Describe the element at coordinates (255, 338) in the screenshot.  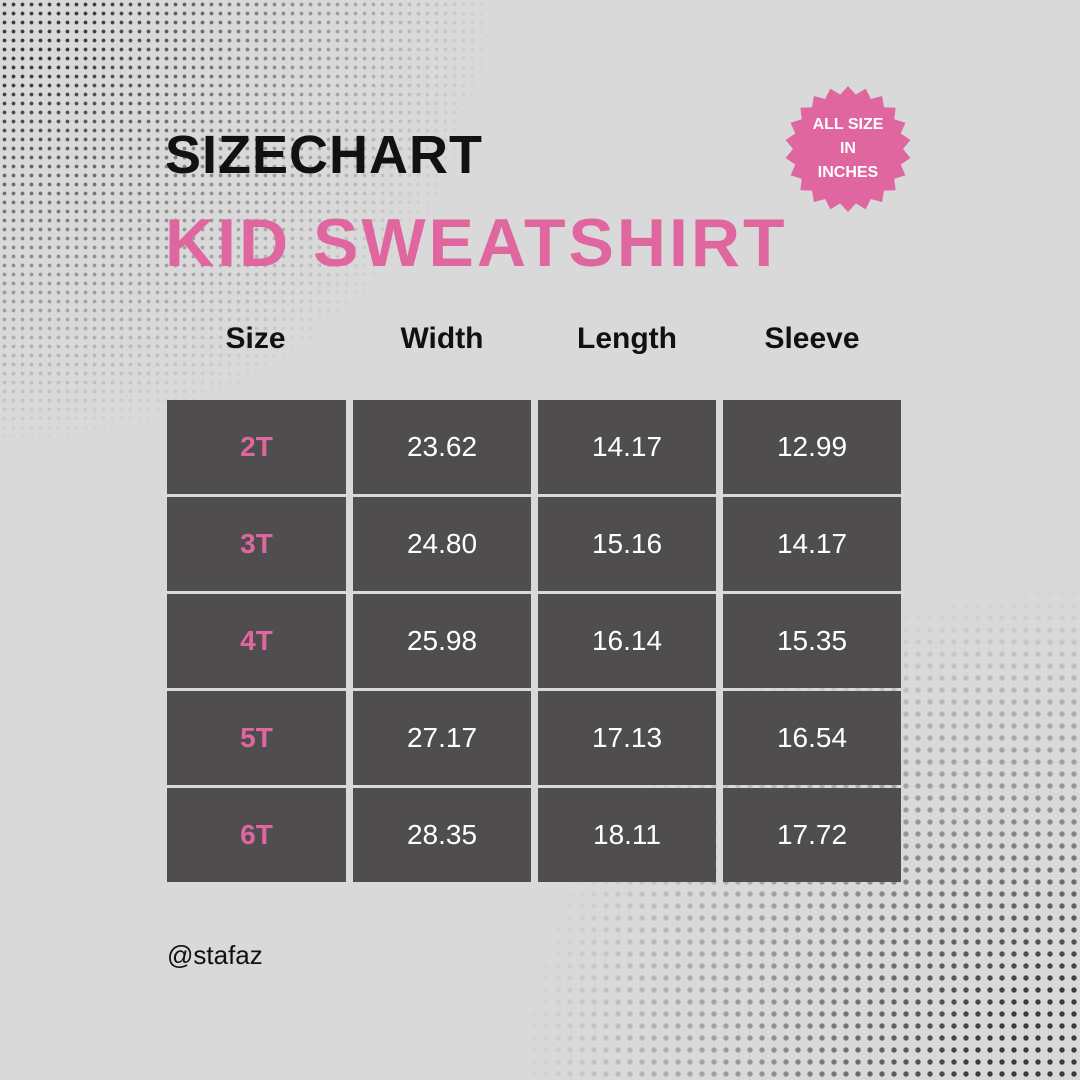
I see `header-size: Size` at that location.